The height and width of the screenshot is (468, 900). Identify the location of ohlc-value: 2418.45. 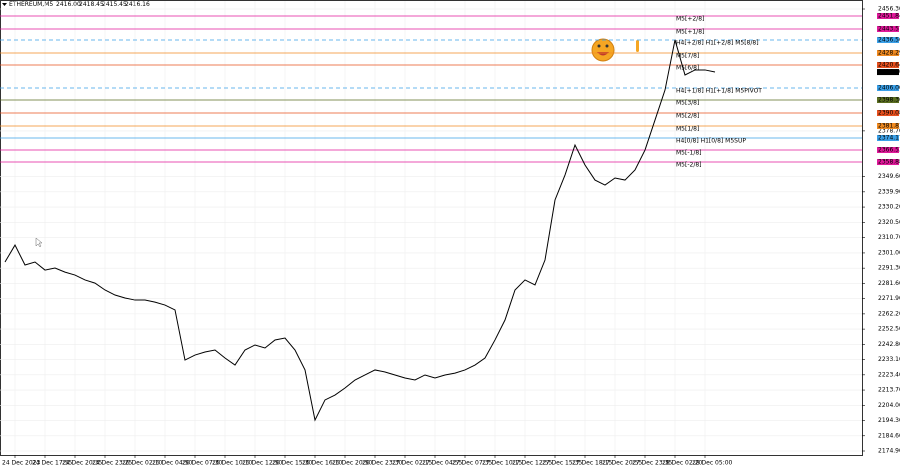
(91, 4).